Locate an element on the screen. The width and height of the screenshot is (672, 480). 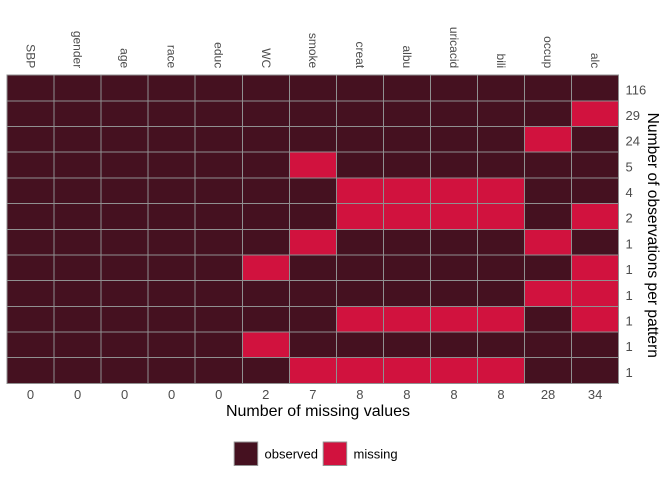
svg-text: 4 is located at coordinates (629, 192).